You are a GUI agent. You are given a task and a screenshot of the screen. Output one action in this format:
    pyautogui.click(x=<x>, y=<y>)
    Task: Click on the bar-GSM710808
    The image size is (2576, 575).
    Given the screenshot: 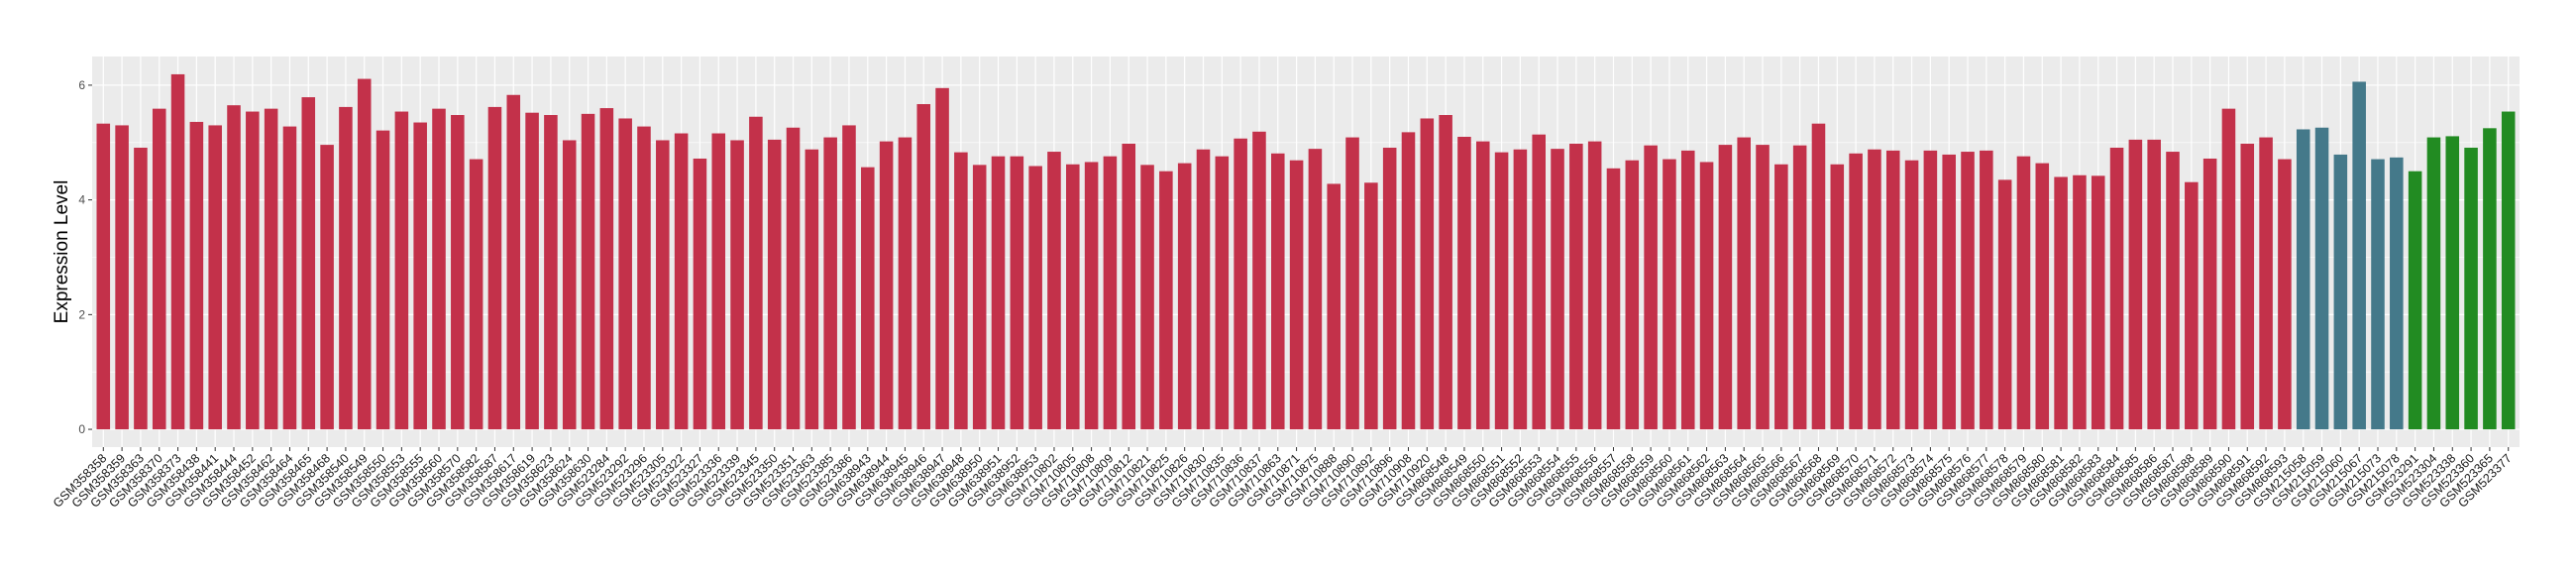 What is the action you would take?
    pyautogui.click(x=1091, y=296)
    